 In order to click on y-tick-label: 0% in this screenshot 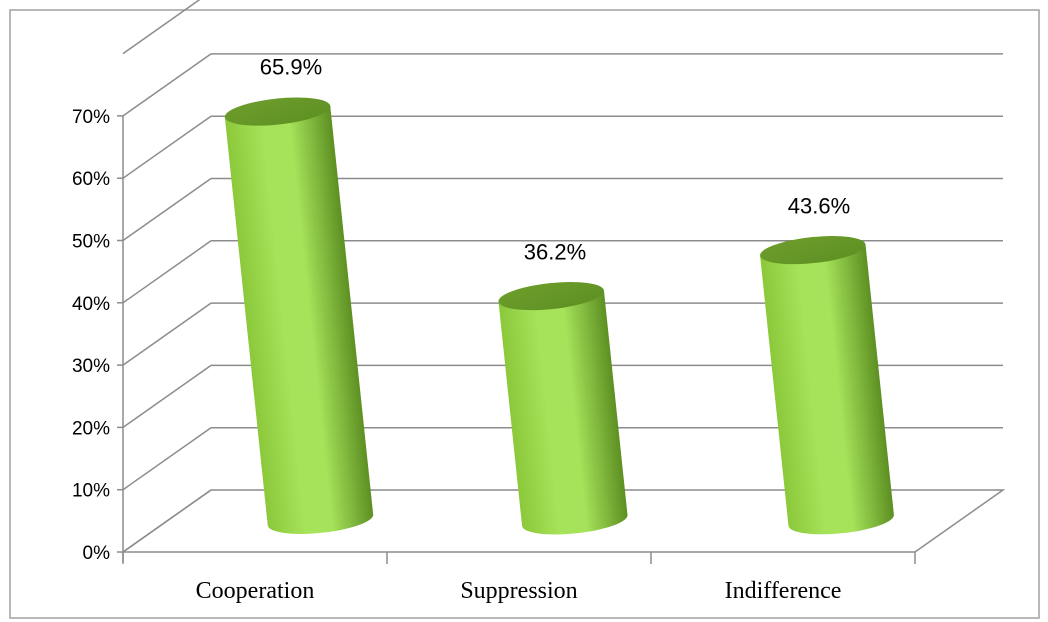, I will do `click(97, 553)`.